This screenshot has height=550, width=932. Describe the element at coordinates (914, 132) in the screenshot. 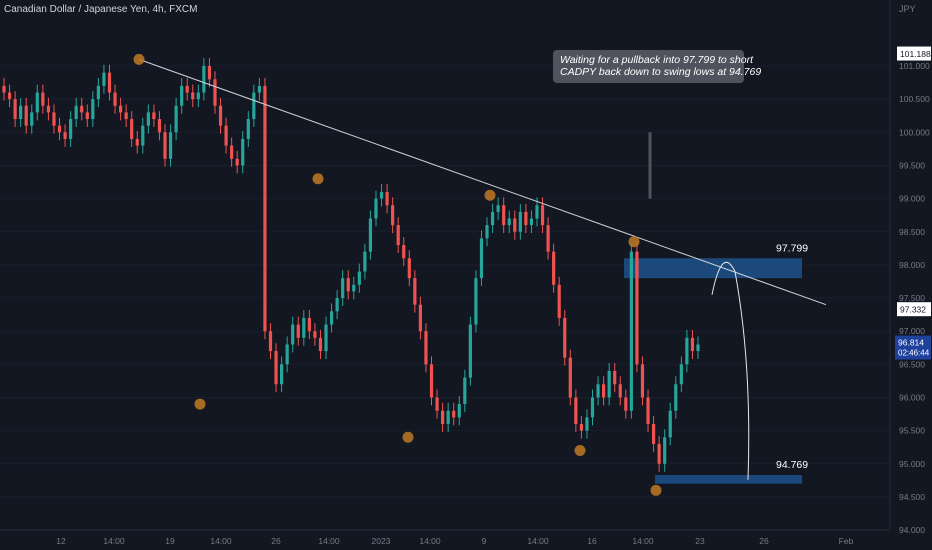

I see `price-tick-label: 100.000` at that location.